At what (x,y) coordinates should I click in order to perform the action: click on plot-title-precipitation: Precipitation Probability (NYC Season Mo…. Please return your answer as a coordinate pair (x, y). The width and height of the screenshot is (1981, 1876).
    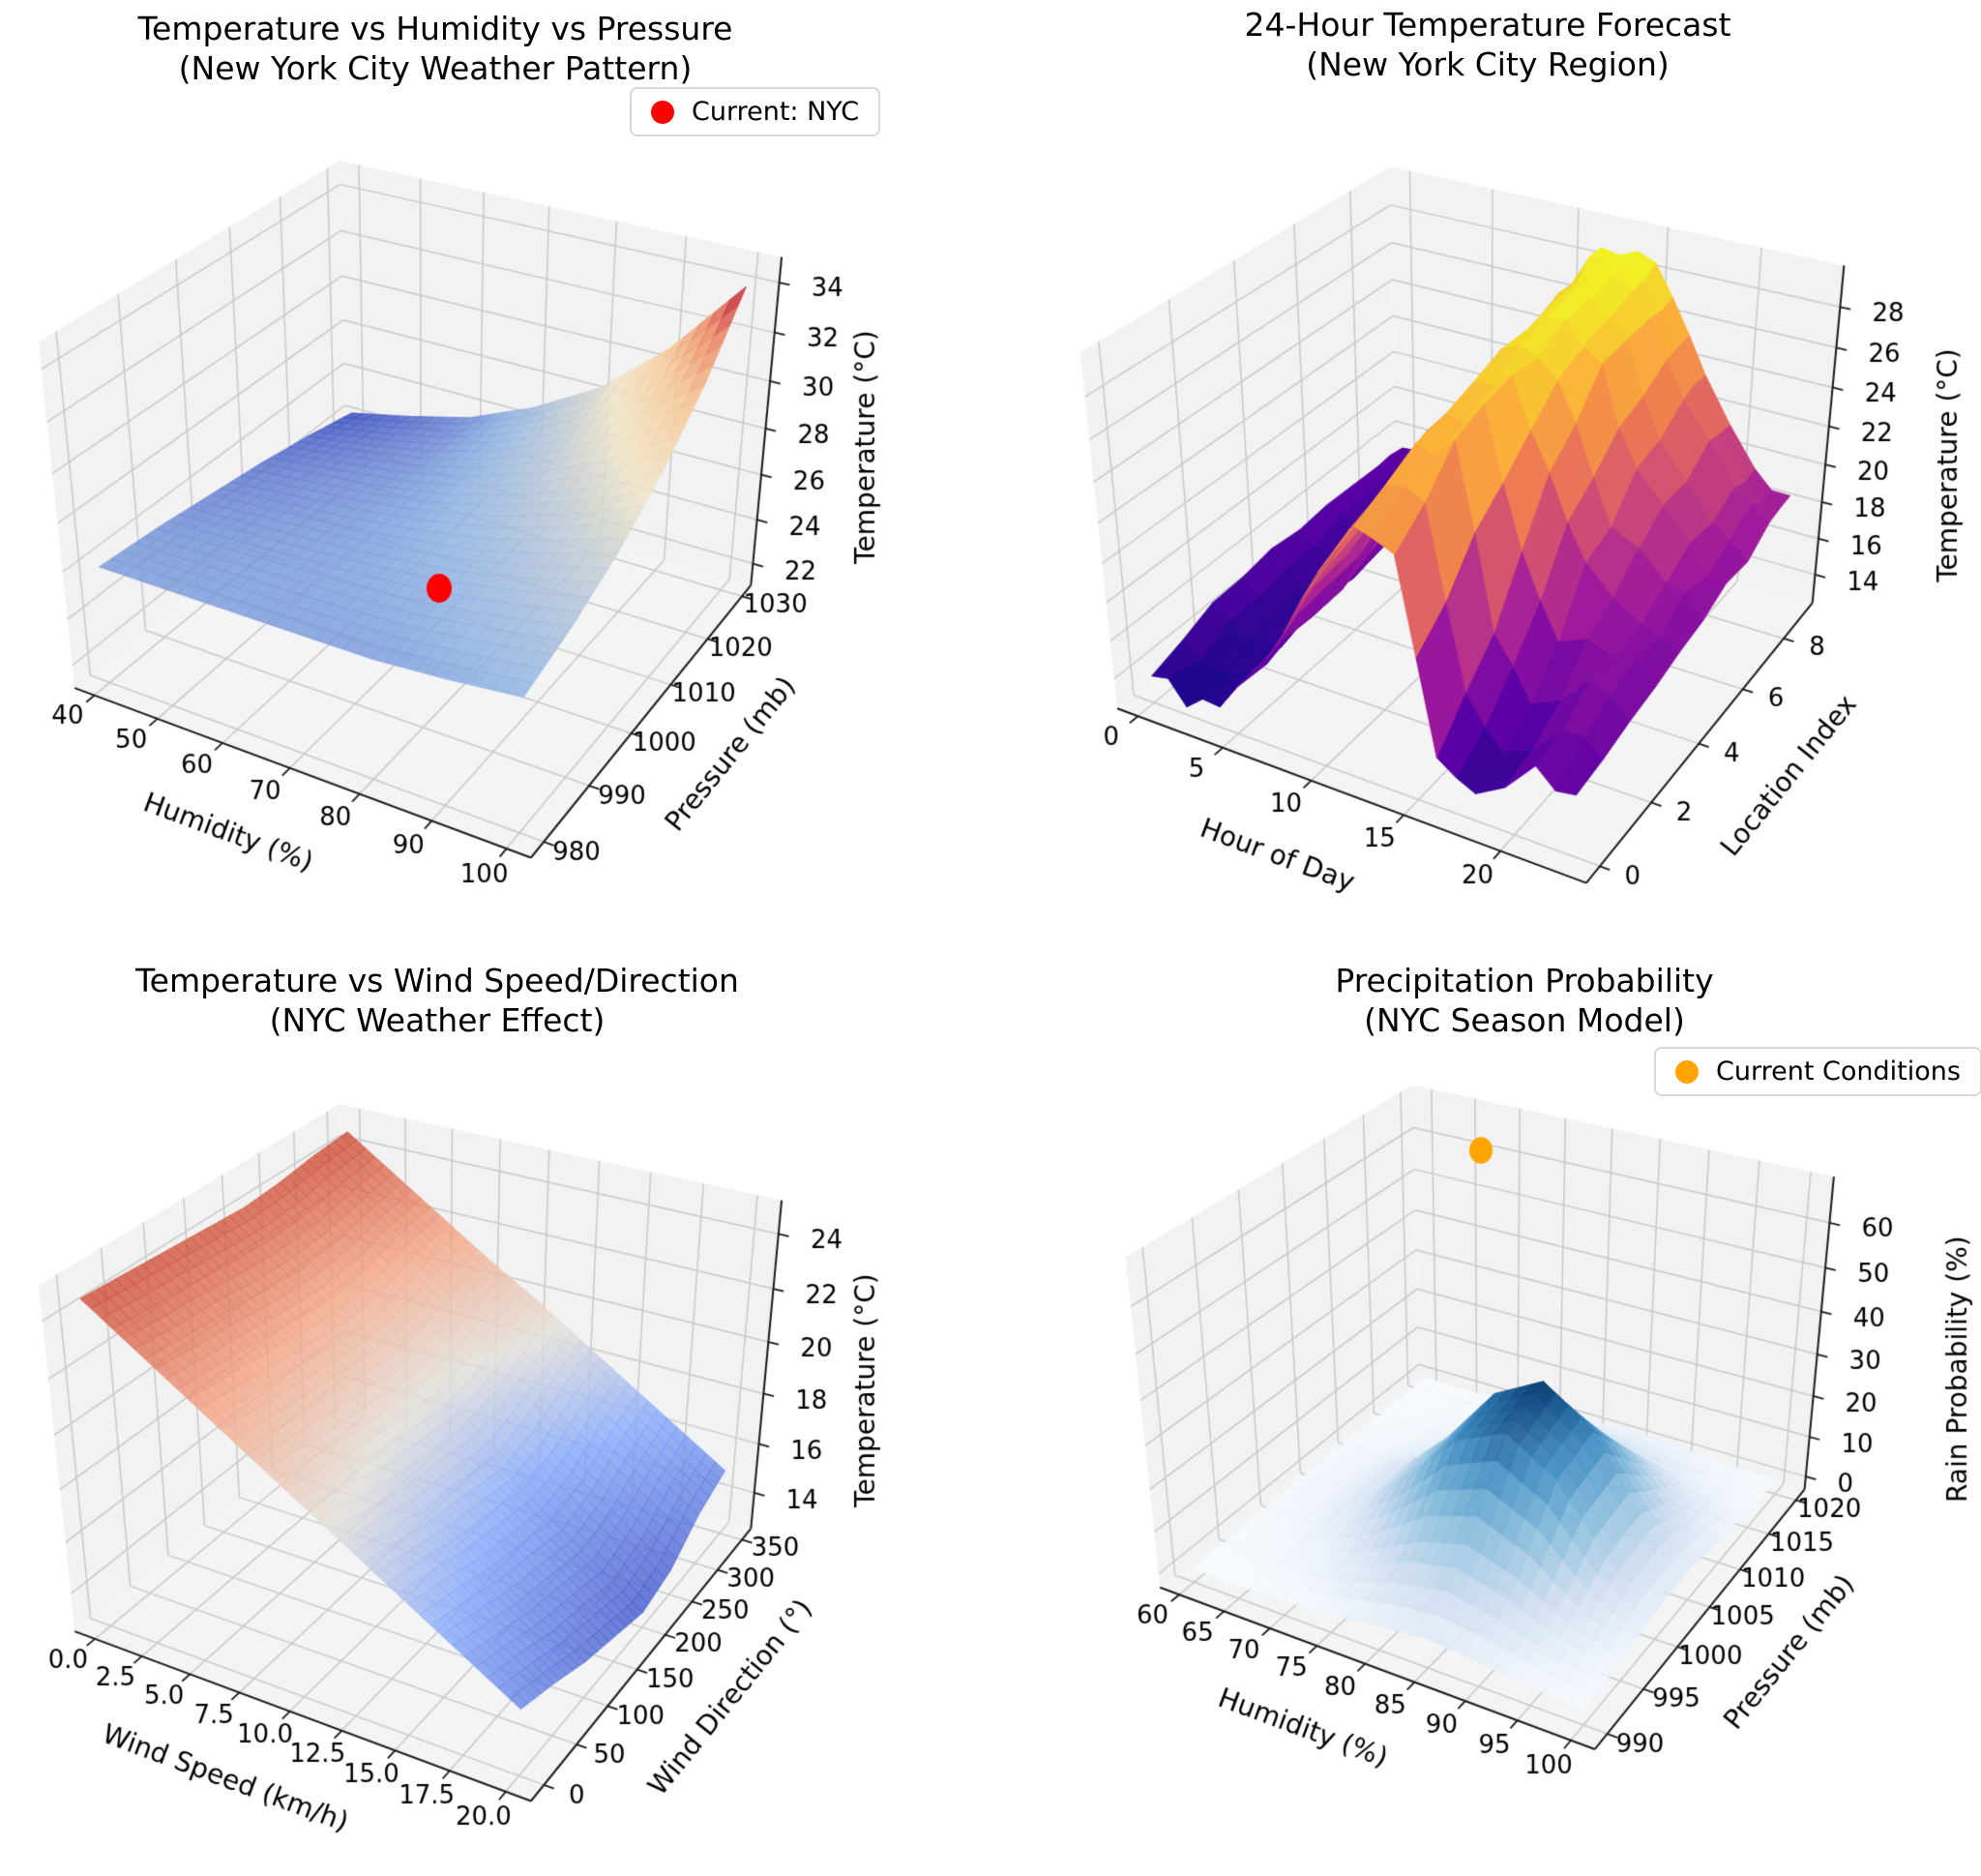
    Looking at the image, I should click on (1524, 1001).